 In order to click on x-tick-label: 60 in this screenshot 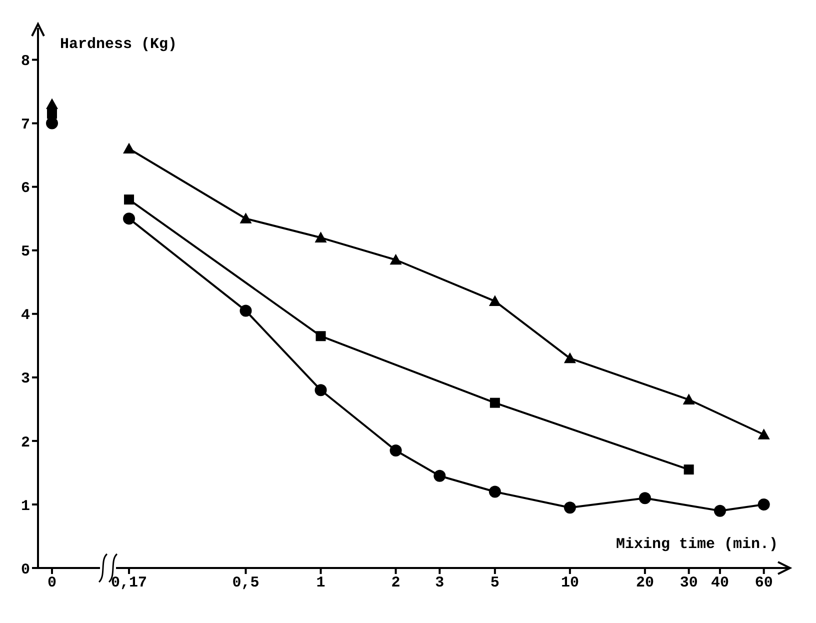, I will do `click(763, 583)`.